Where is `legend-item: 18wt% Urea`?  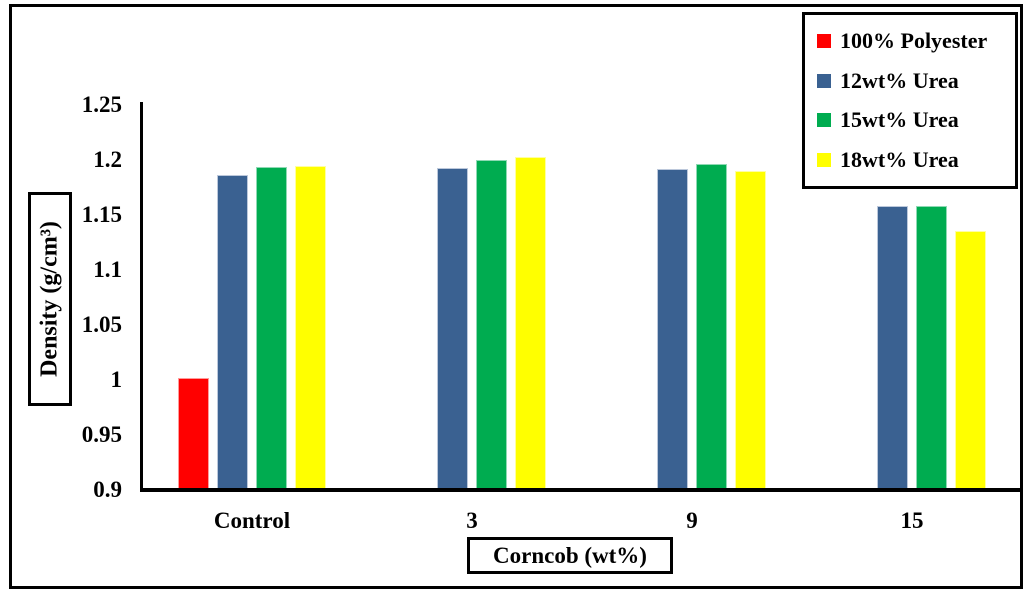
legend-item: 18wt% Urea is located at coordinates (916, 160).